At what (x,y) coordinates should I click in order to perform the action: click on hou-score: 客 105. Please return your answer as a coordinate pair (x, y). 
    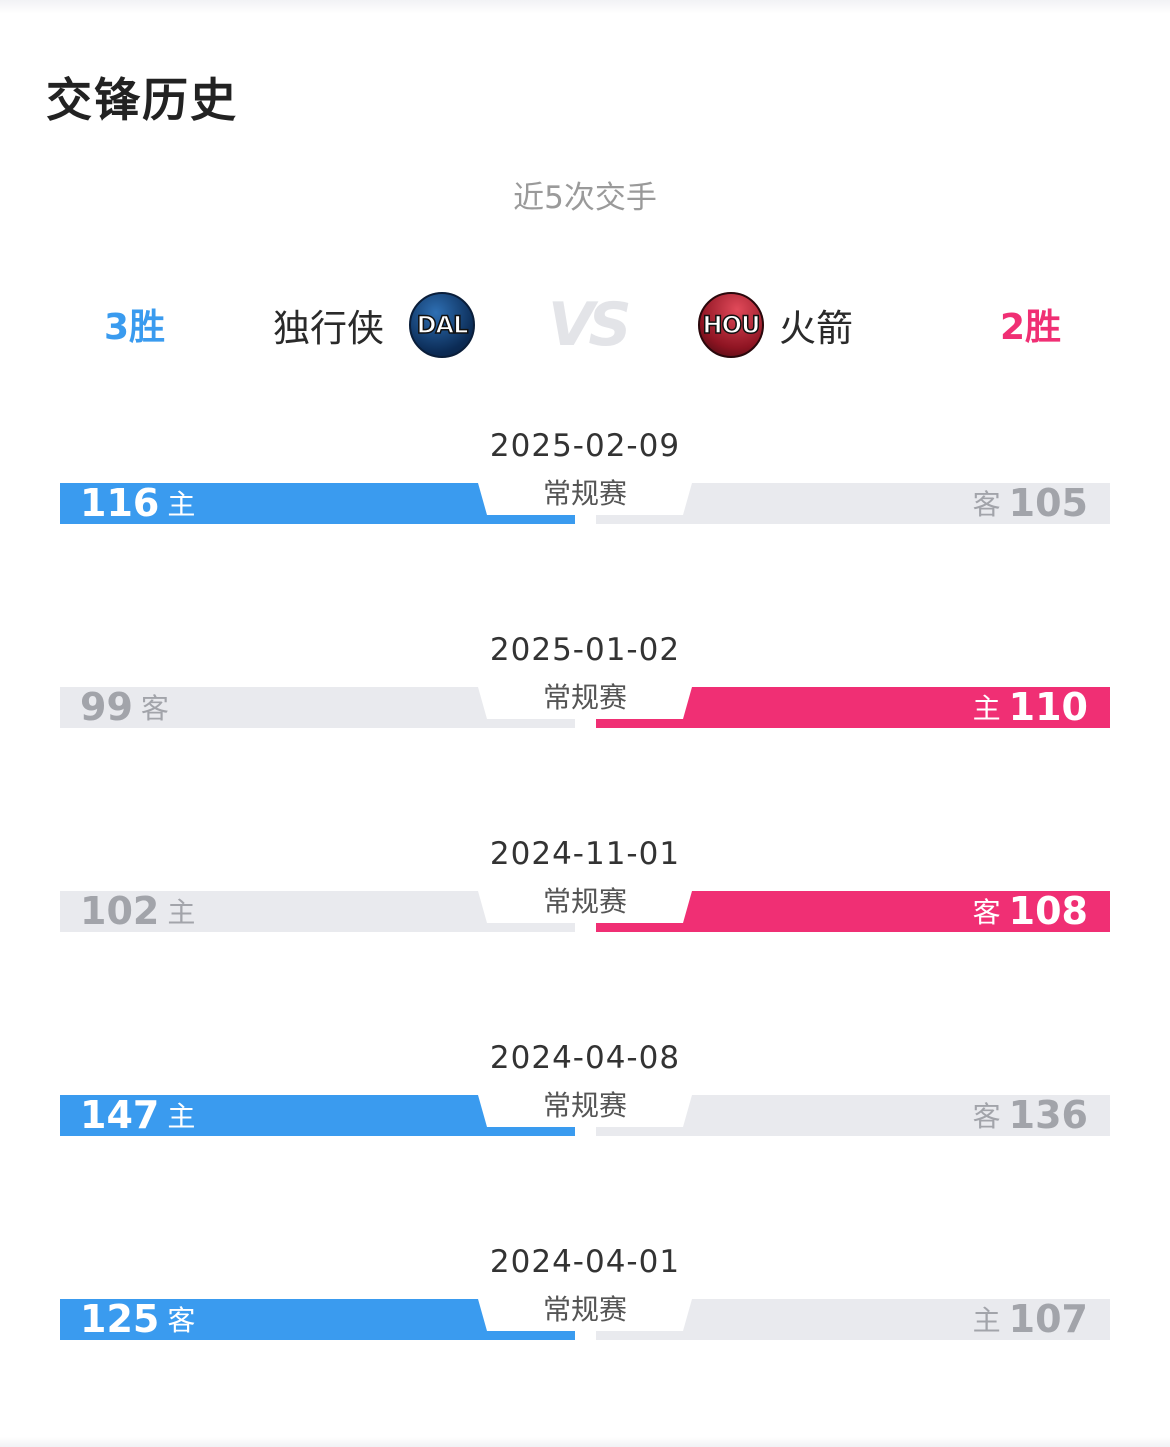
    Looking at the image, I should click on (1026, 504).